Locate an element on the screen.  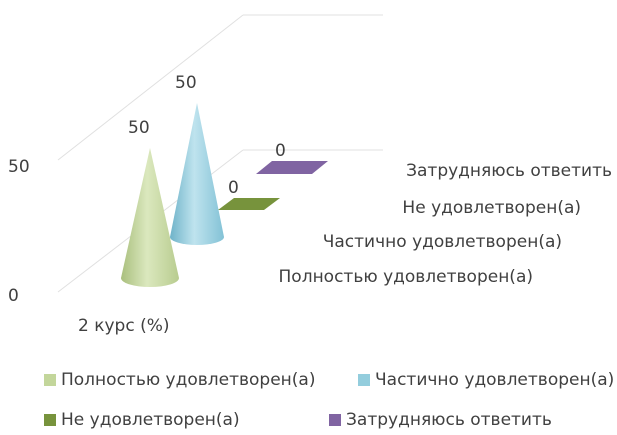
legend-label: Полностью удовлетворен(а) is located at coordinates (188, 380).